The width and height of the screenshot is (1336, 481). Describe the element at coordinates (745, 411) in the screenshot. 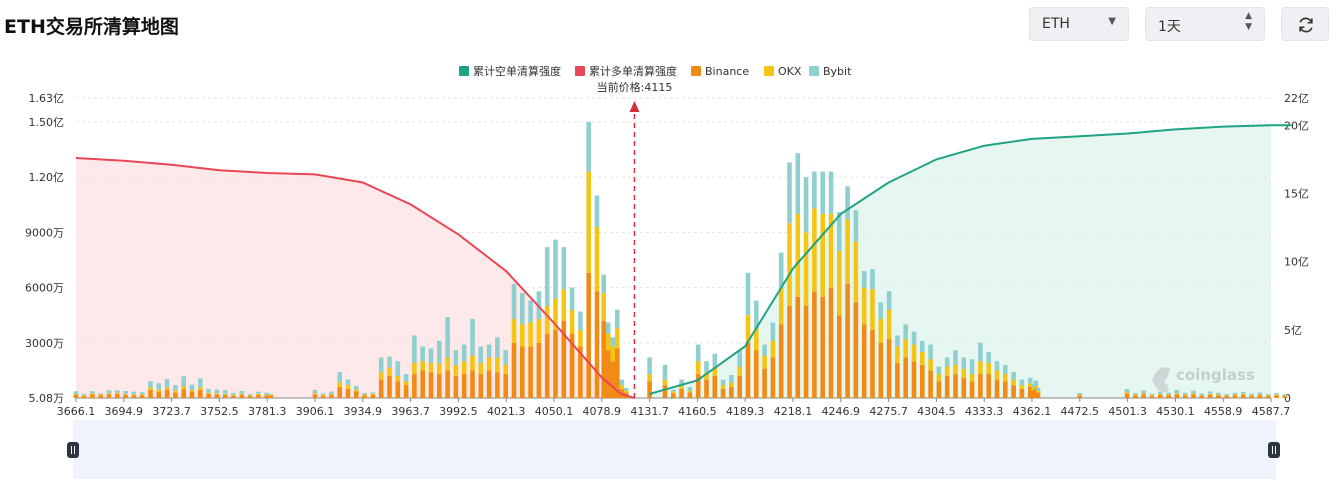

I see `x-tick-label: 4189.3` at that location.